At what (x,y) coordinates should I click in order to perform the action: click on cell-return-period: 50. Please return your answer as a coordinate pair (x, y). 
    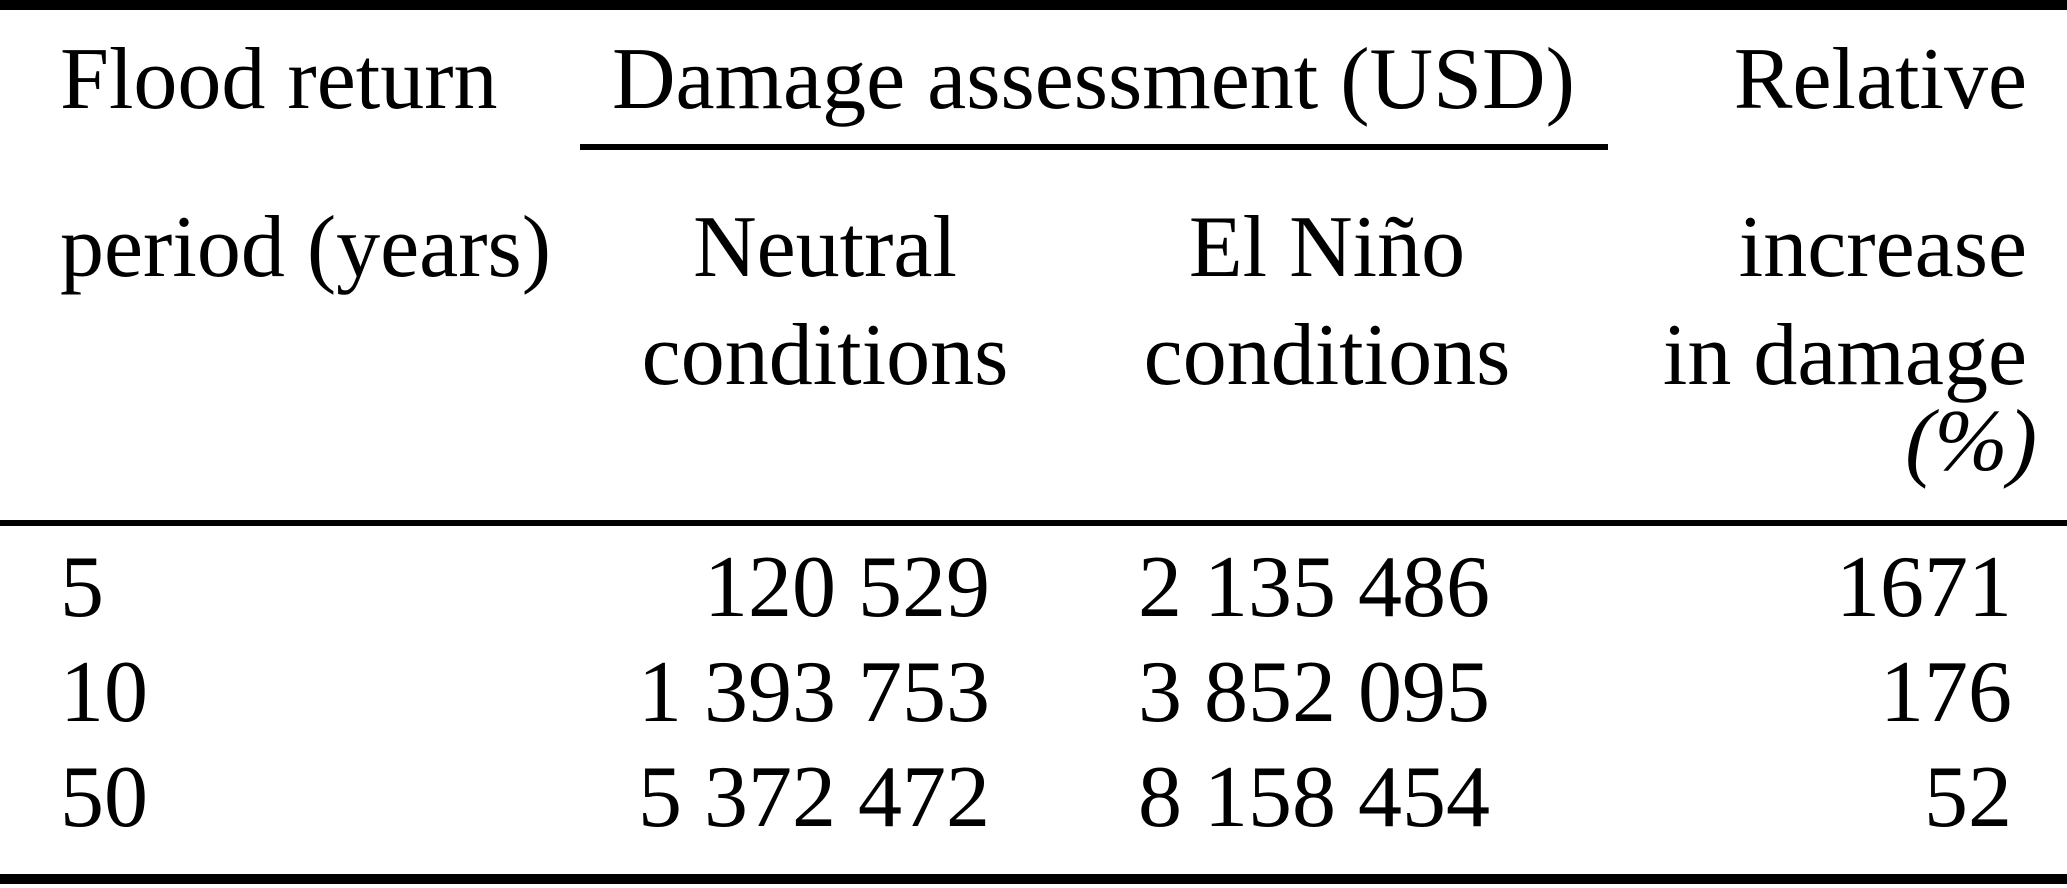
    Looking at the image, I should click on (104, 797).